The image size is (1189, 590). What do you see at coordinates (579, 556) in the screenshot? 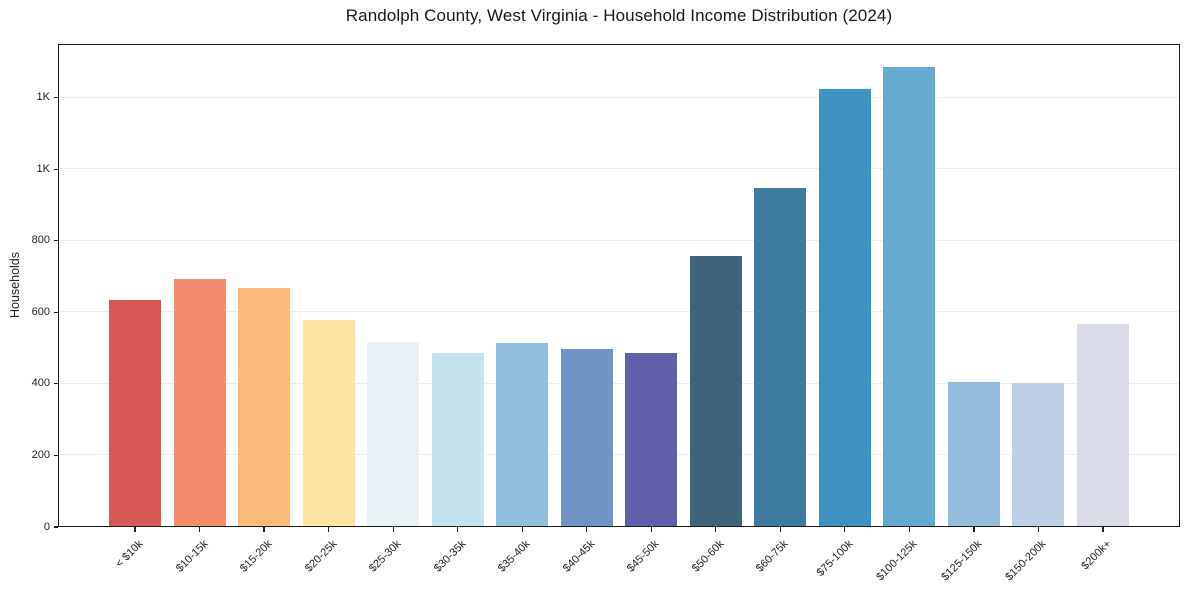
I see `x-tick-label: $40-45k` at bounding box center [579, 556].